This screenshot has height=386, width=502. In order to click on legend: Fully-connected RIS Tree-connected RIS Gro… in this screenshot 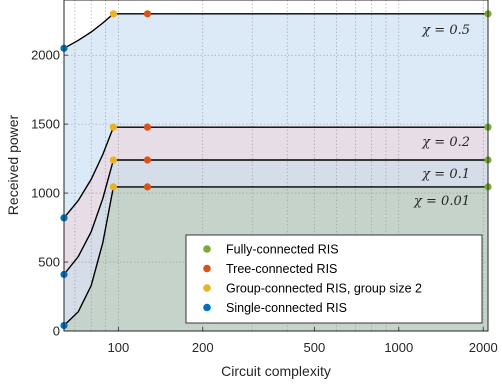, I will do `click(334, 279)`.